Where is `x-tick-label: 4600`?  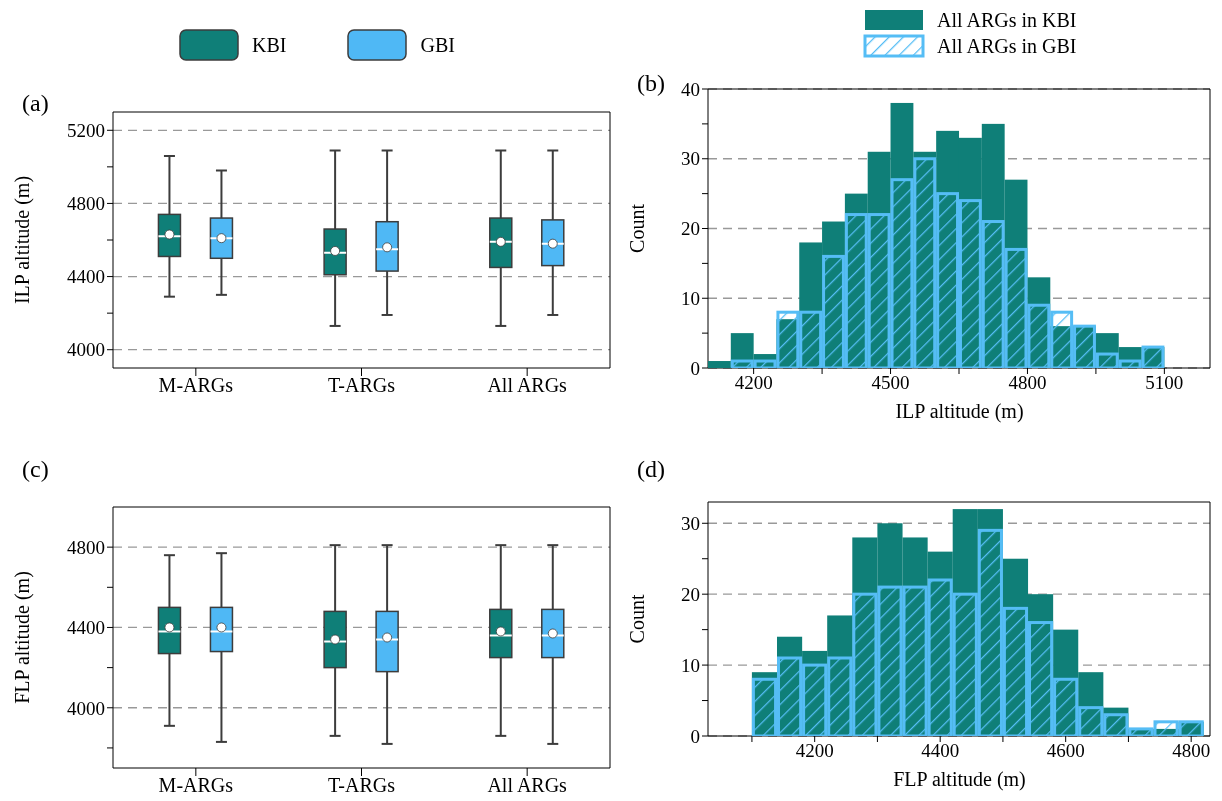 x-tick-label: 4600 is located at coordinates (1065, 751).